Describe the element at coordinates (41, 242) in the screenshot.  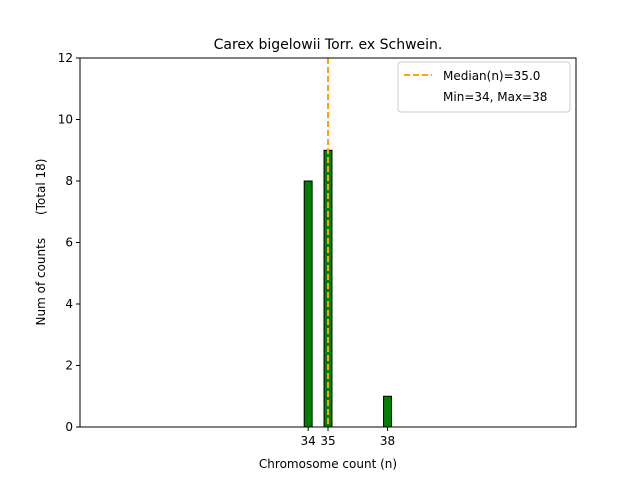
I see `y-axis-label: Num of counts (Total 18)` at that location.